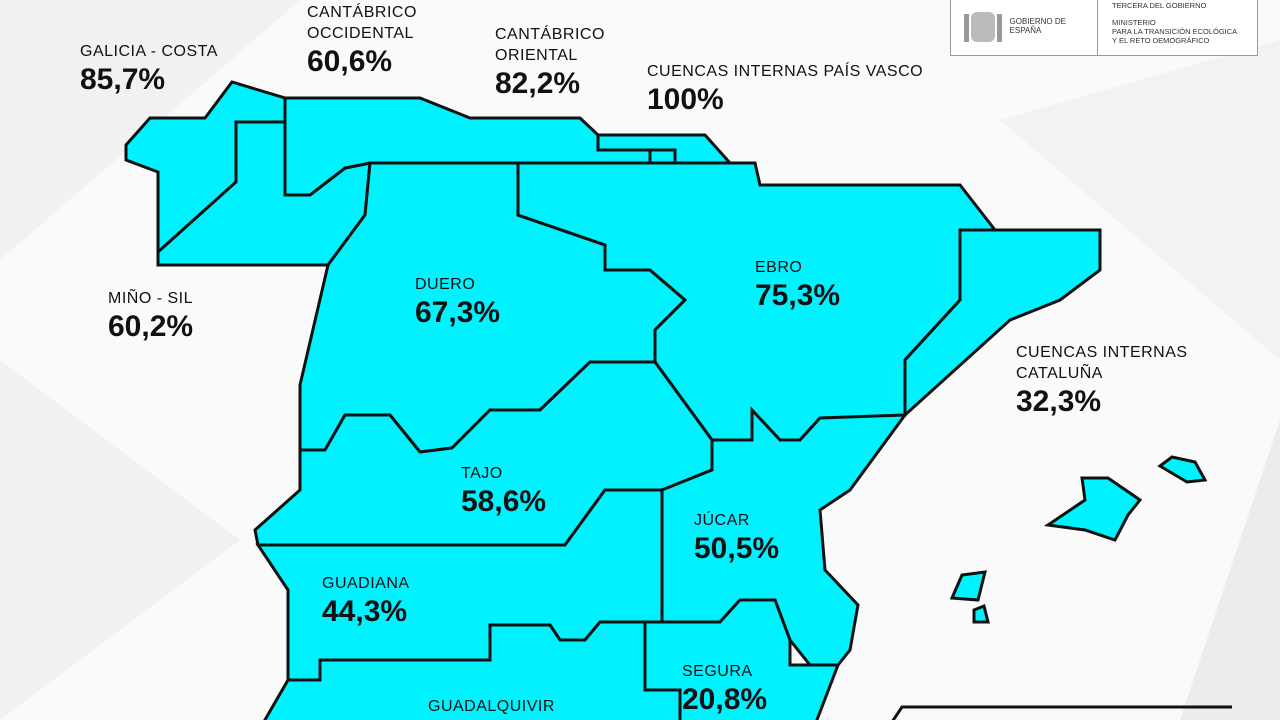  I want to click on coat-of-arms-icon, so click(983, 27).